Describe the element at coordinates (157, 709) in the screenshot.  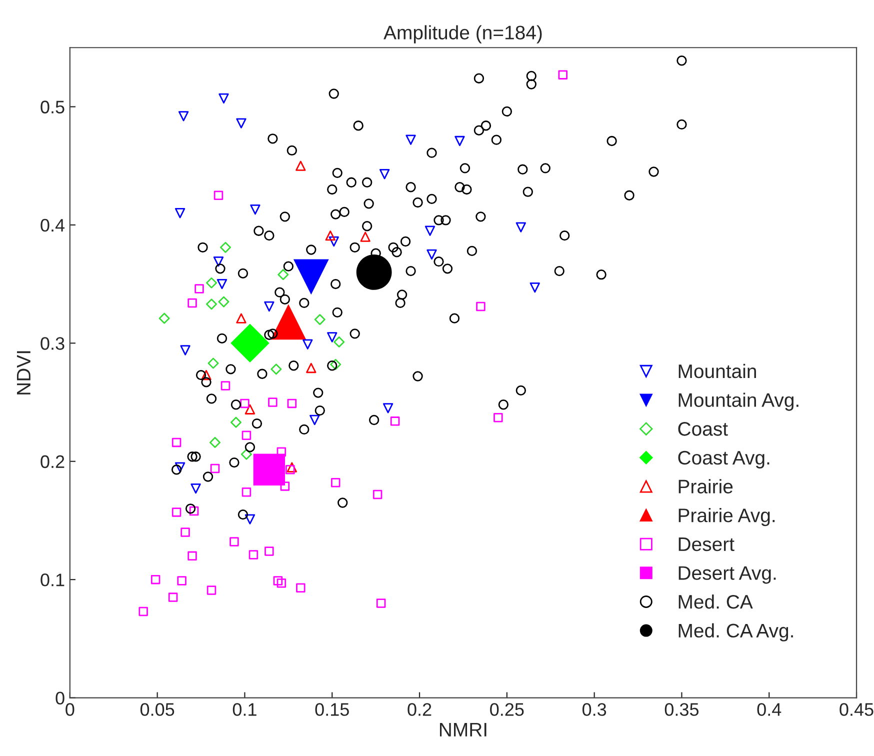
I see `x-tick-label: 0.05` at that location.